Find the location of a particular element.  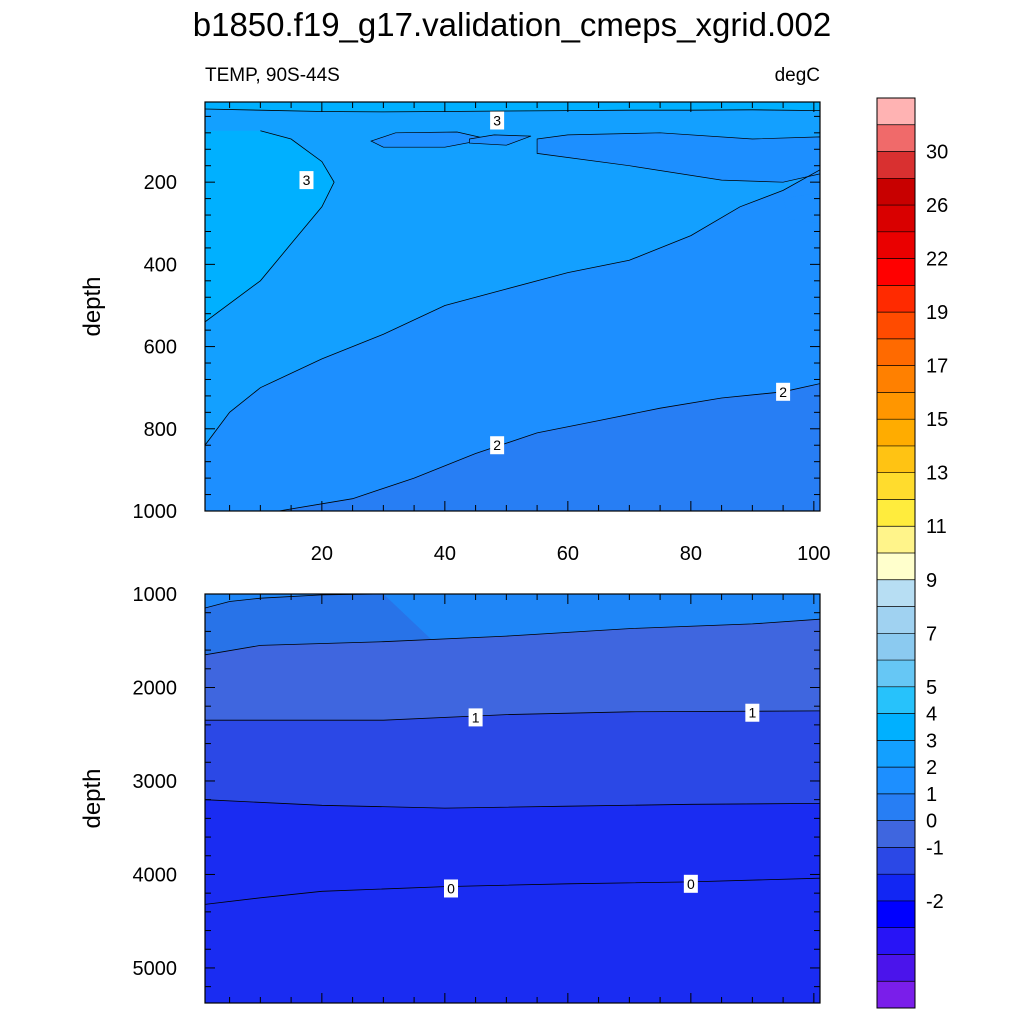

colorbar-frame is located at coordinates (896, 553).